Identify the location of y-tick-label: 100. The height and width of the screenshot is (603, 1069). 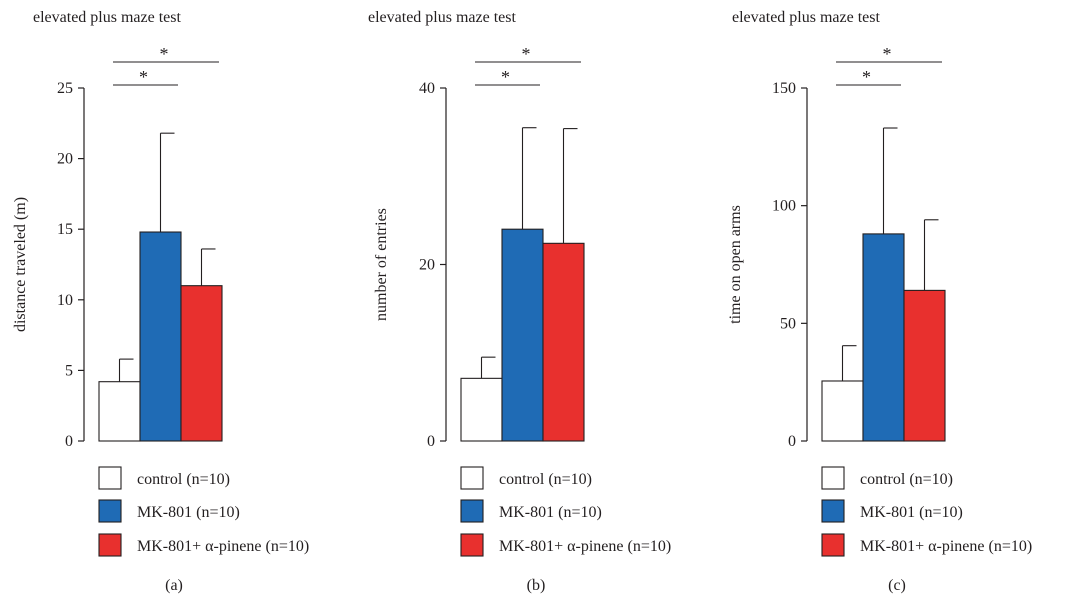
(784, 206).